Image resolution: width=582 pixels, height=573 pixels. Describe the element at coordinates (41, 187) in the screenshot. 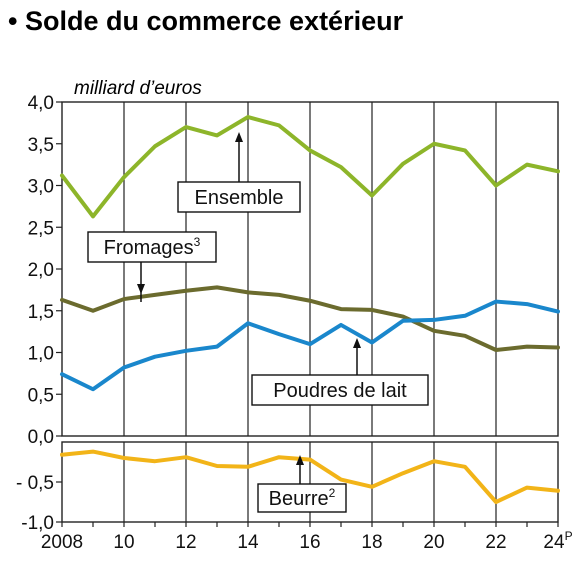

I see `y-tick-label: 3,0` at that location.